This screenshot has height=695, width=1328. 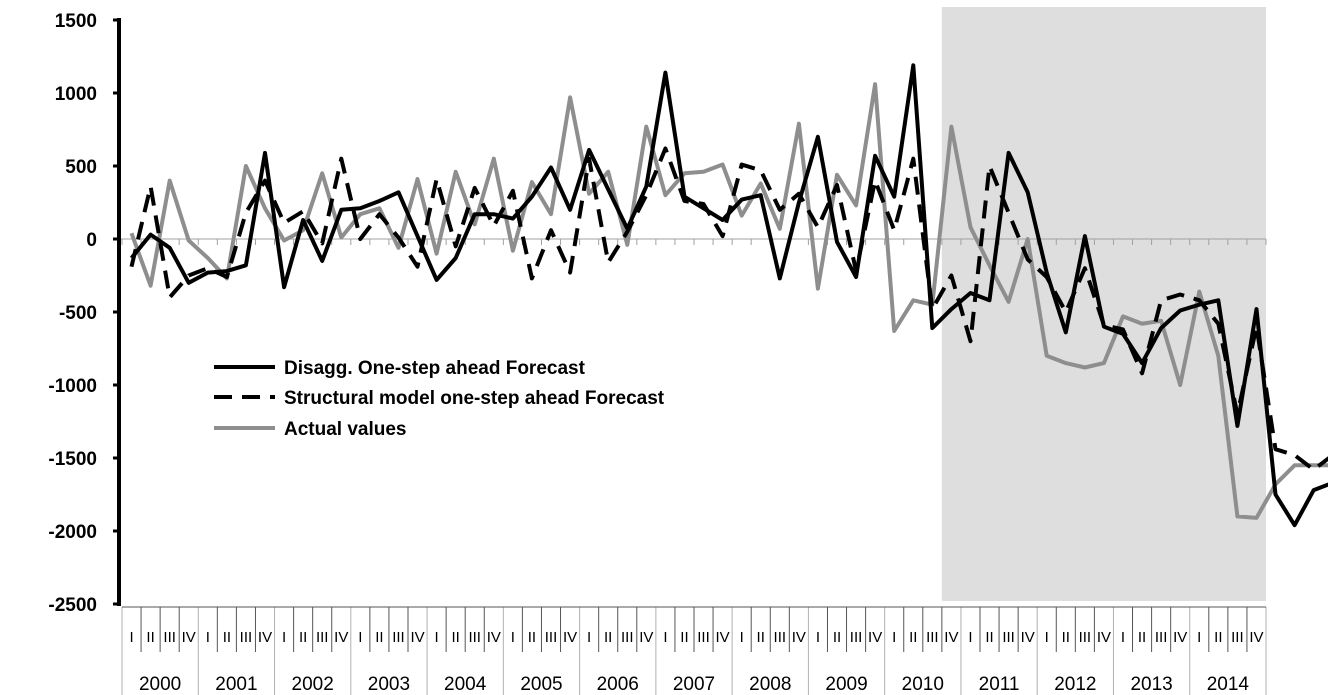 What do you see at coordinates (474, 398) in the screenshot?
I see `legend-label: Structural model one-step ahead Forecast` at bounding box center [474, 398].